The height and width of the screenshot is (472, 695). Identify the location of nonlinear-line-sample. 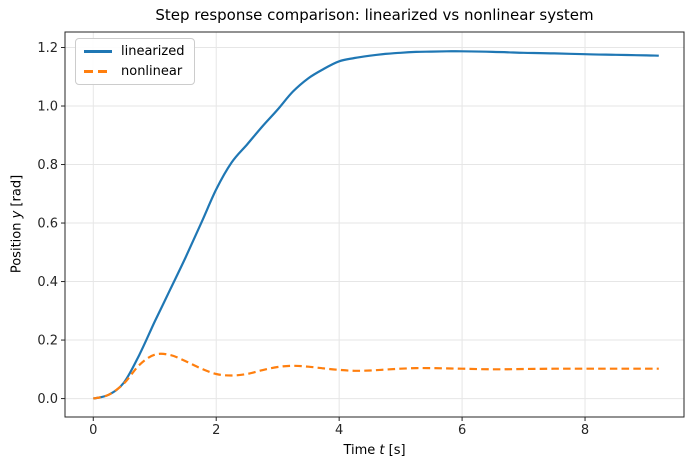
(98, 71).